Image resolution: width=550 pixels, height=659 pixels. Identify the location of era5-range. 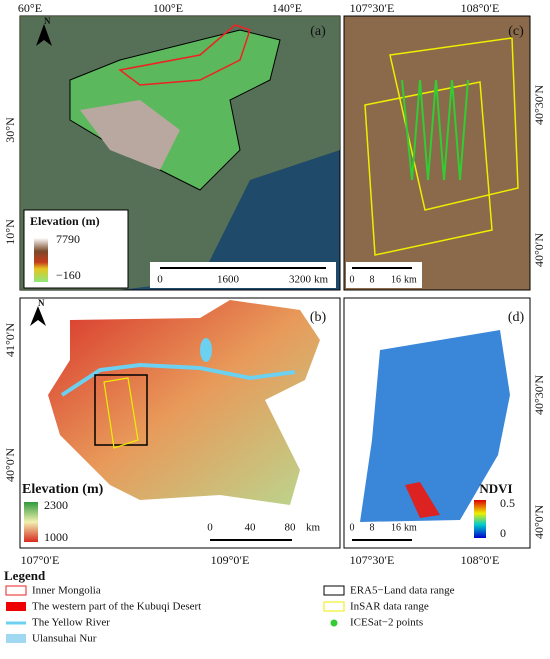
(121, 410).